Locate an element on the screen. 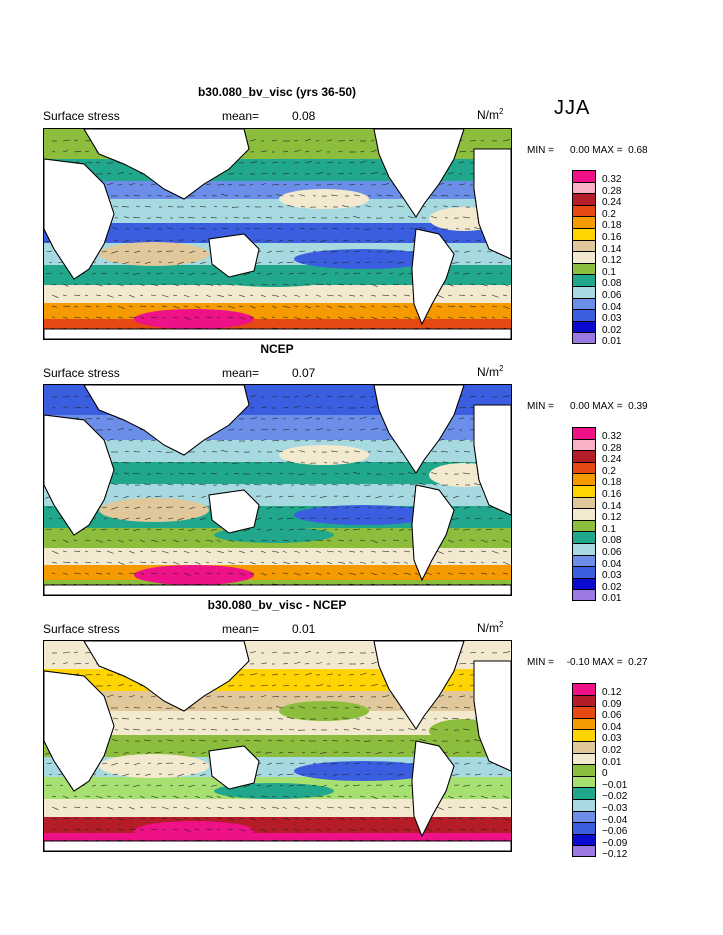 Image resolution: width=723 pixels, height=935 pixels. legend-tick-label: −0.01 is located at coordinates (615, 785).